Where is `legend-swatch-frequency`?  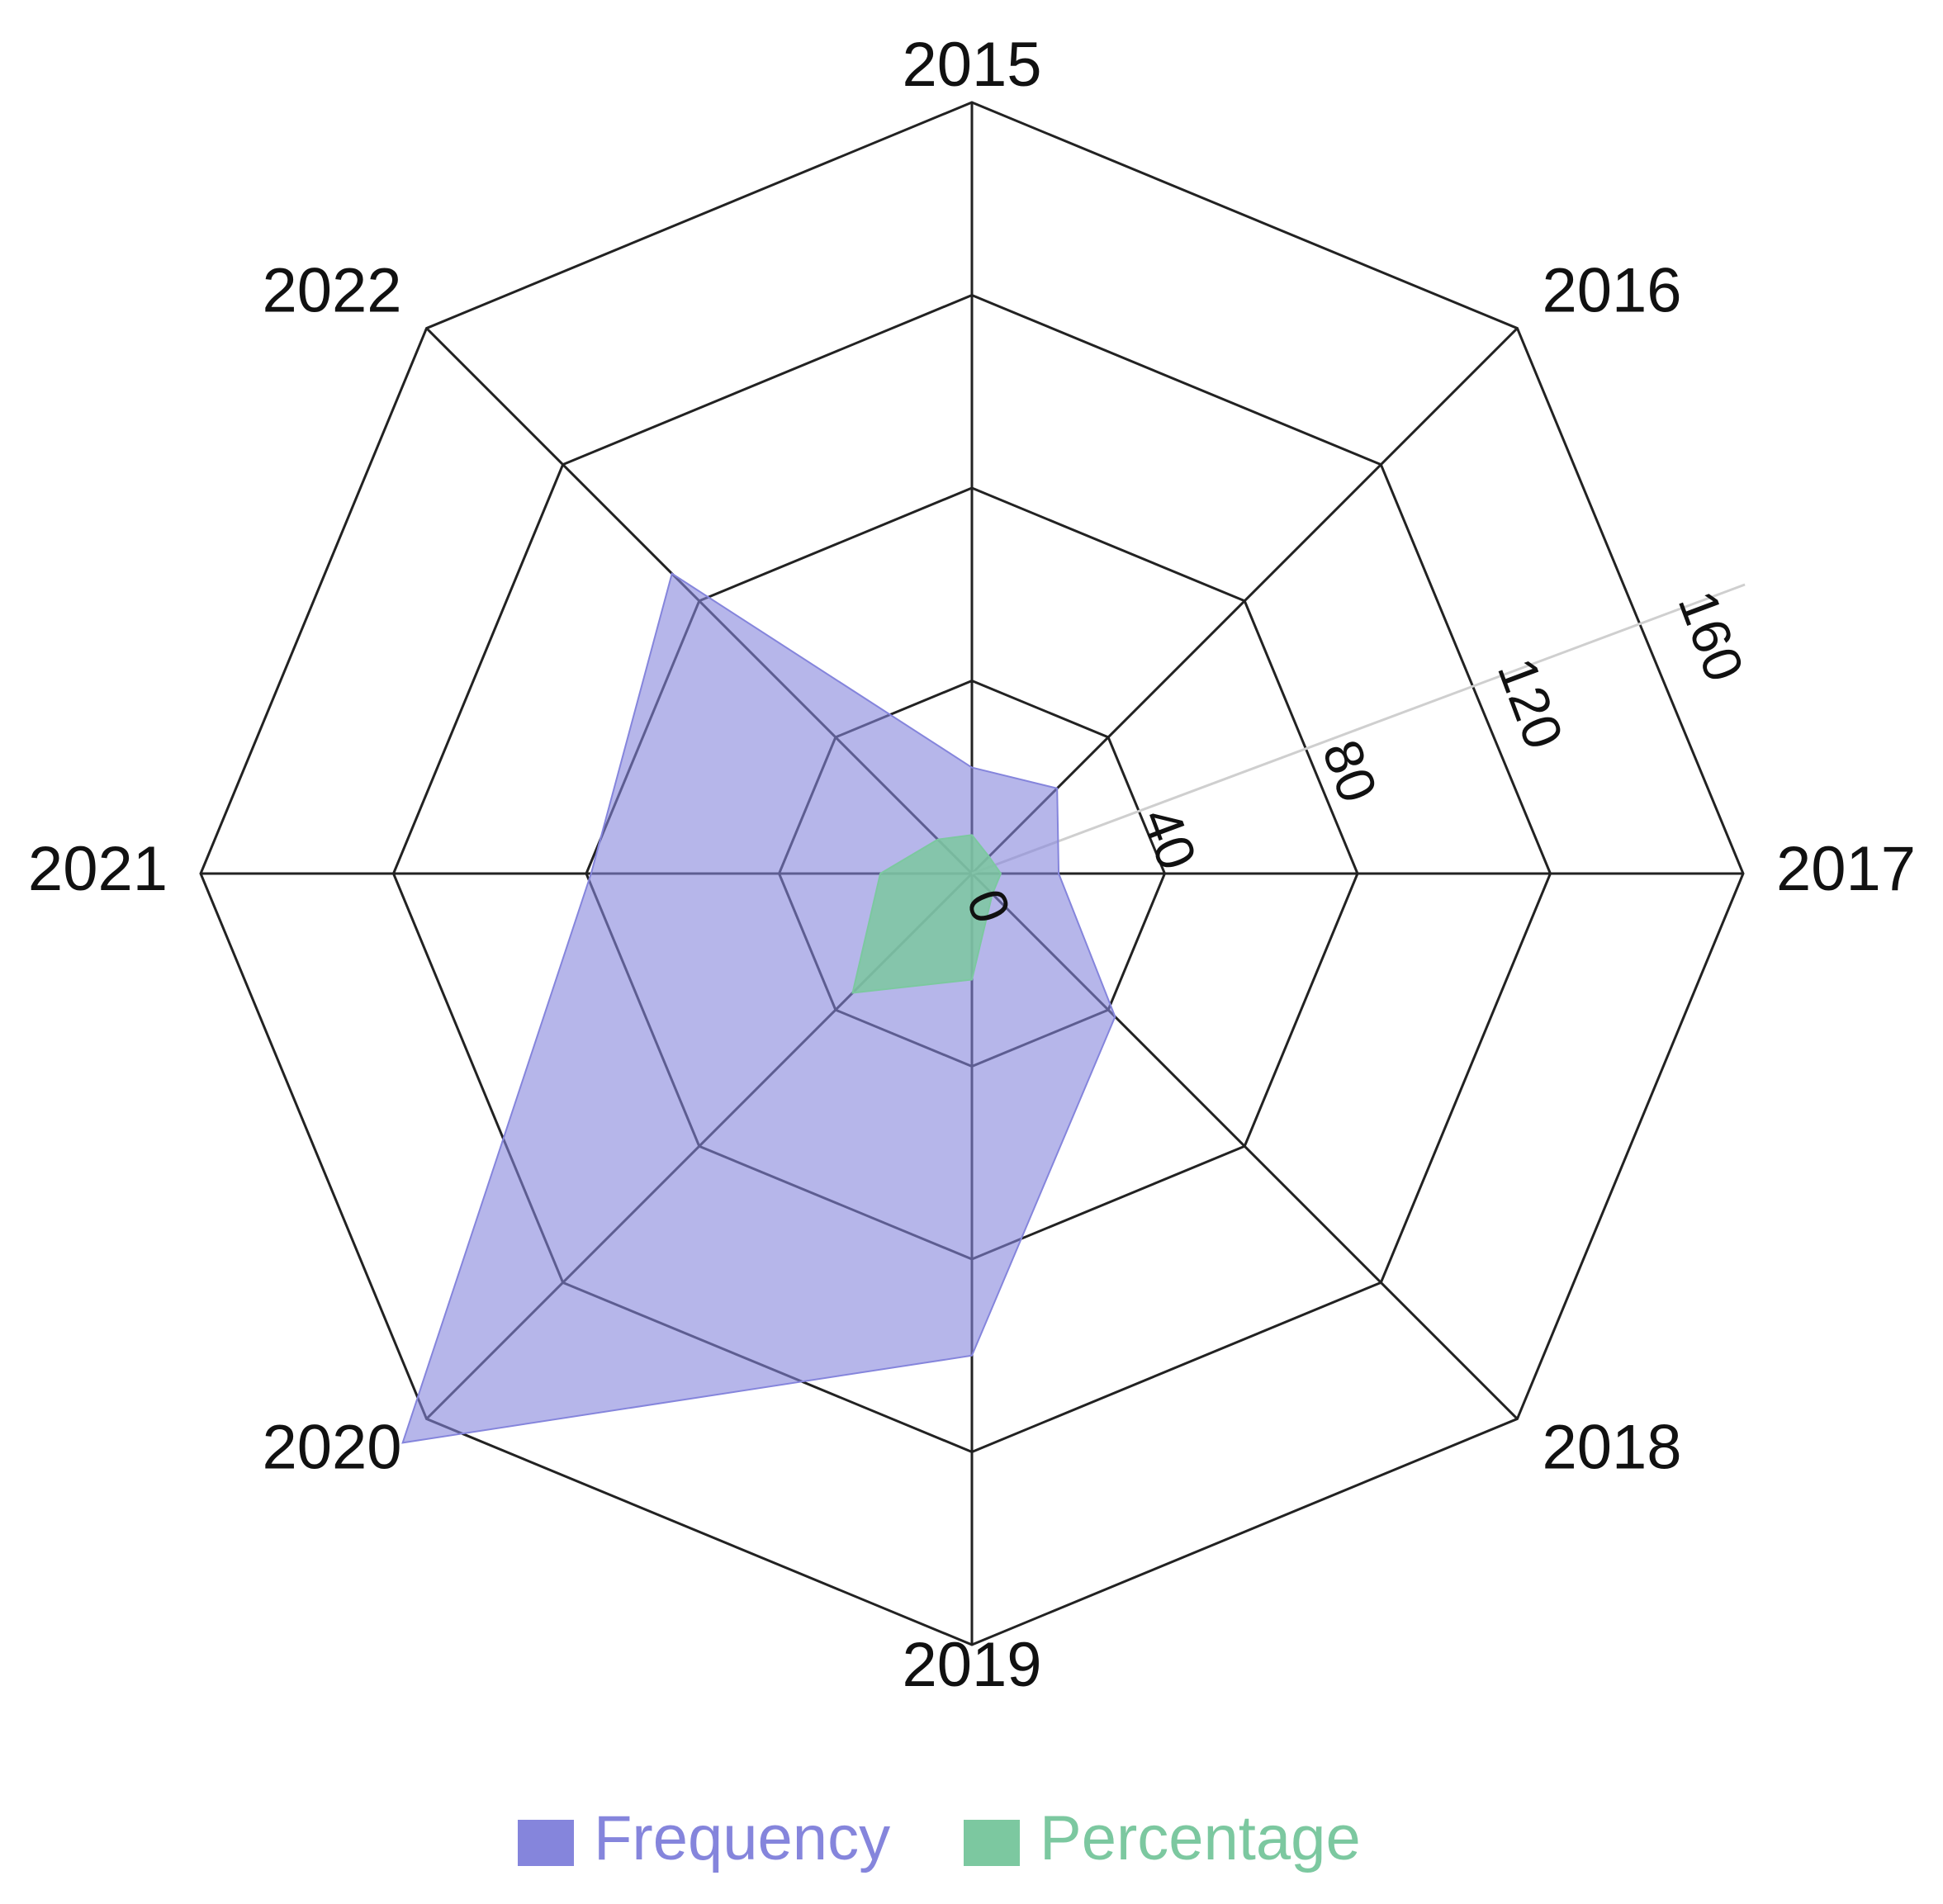
legend-swatch-frequency is located at coordinates (546, 1843).